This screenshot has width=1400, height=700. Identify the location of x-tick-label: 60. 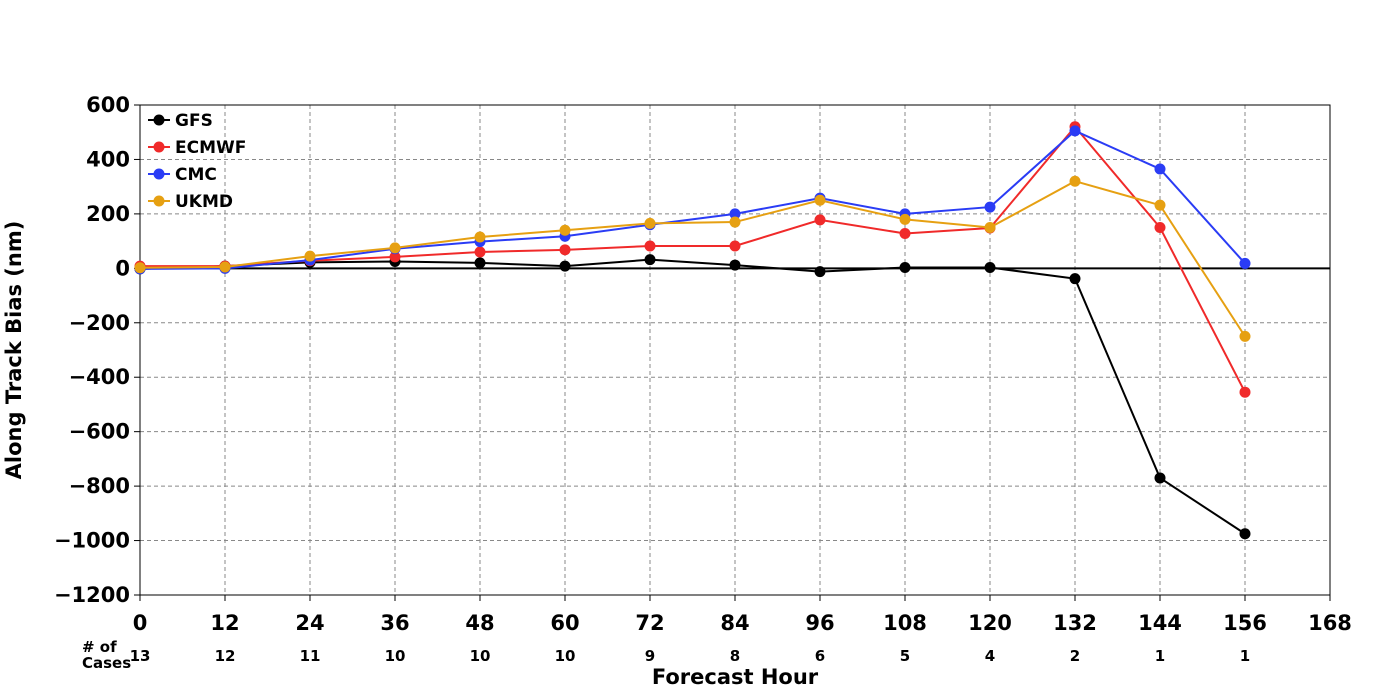
(564, 623).